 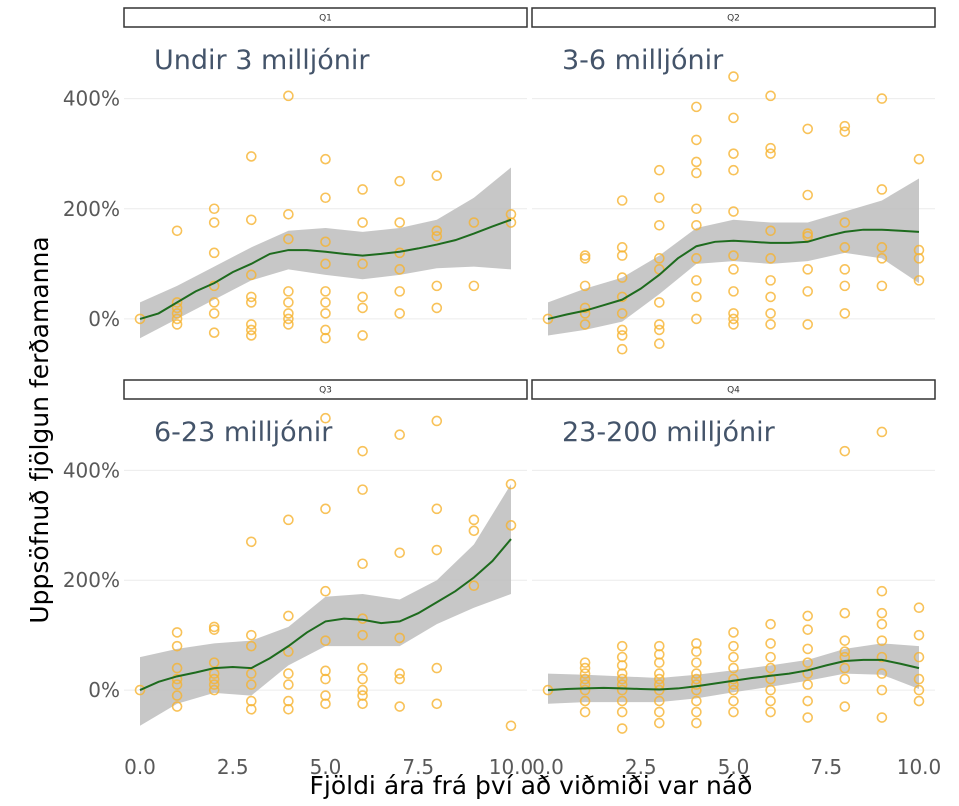 I want to click on facet-strip-label: Q3, so click(x=325, y=391).